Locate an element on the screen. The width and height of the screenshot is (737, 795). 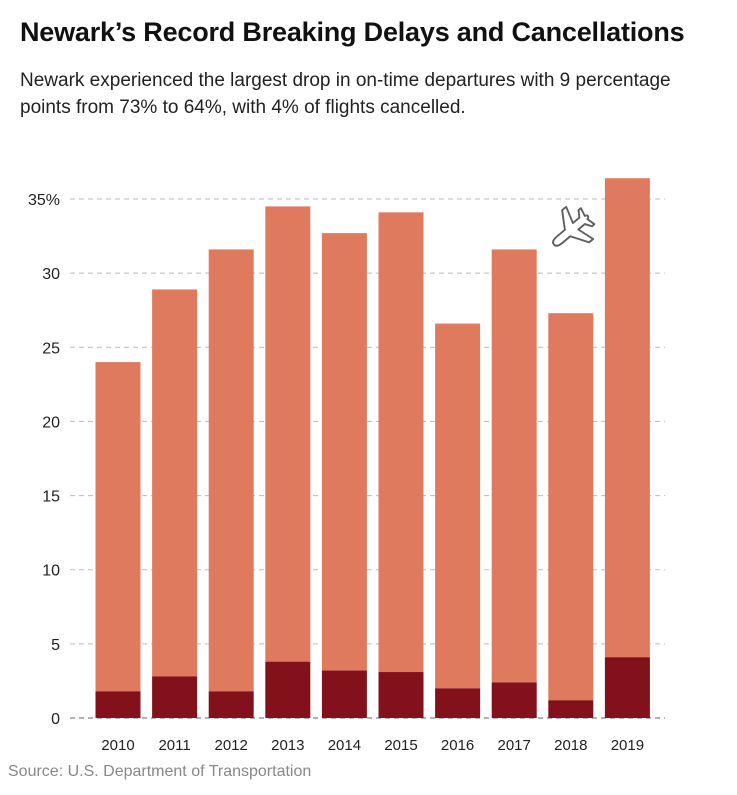
bar-cancellations-2012 is located at coordinates (231, 704).